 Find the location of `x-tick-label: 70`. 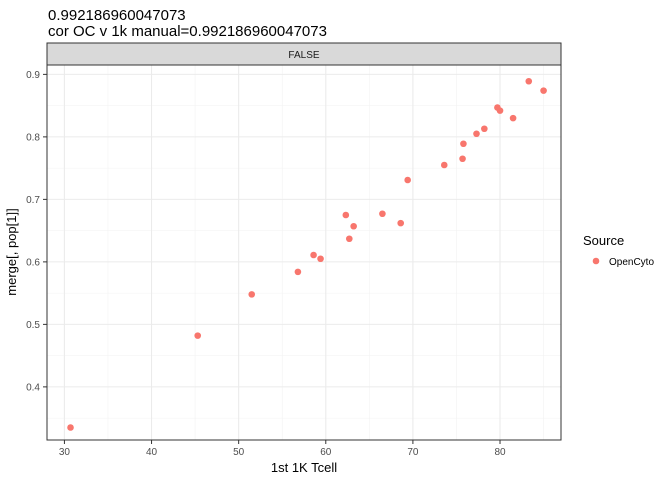

x-tick-label: 70 is located at coordinates (413, 452).